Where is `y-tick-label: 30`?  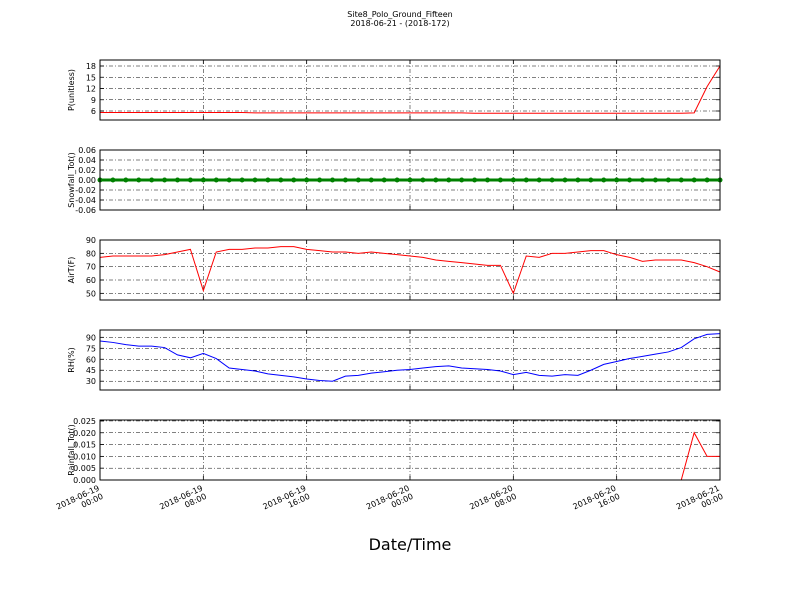 y-tick-label: 30 is located at coordinates (91, 381).